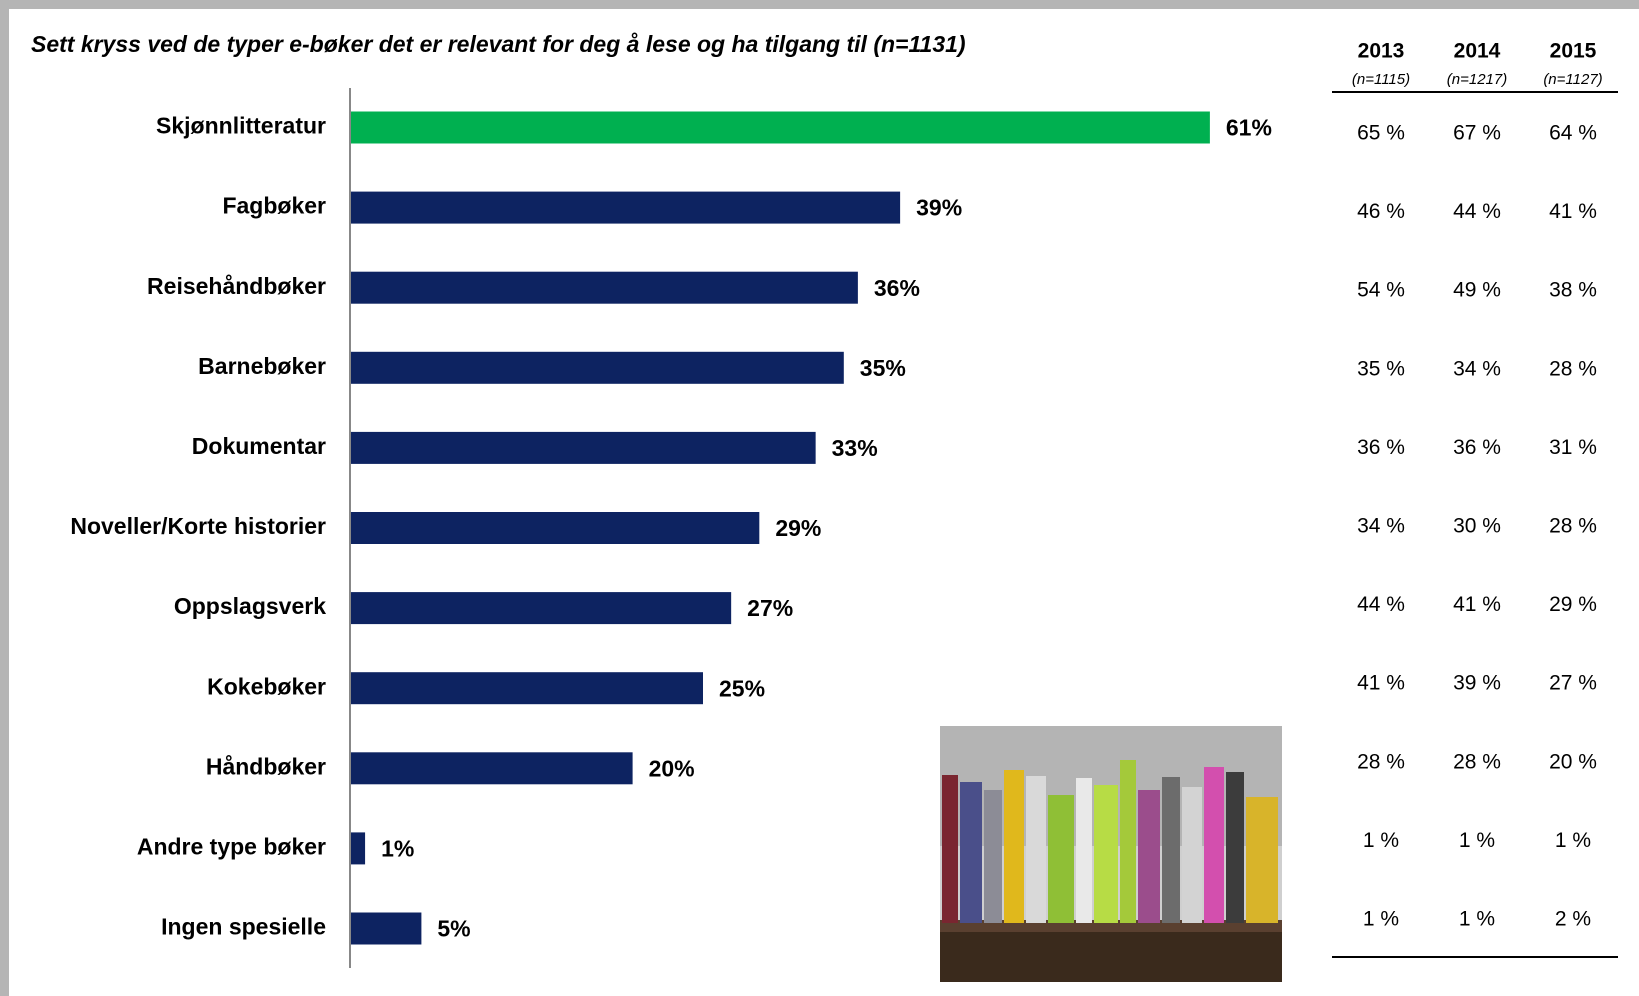 The width and height of the screenshot is (1639, 996). I want to click on table-cell: 20 %, so click(1573, 761).